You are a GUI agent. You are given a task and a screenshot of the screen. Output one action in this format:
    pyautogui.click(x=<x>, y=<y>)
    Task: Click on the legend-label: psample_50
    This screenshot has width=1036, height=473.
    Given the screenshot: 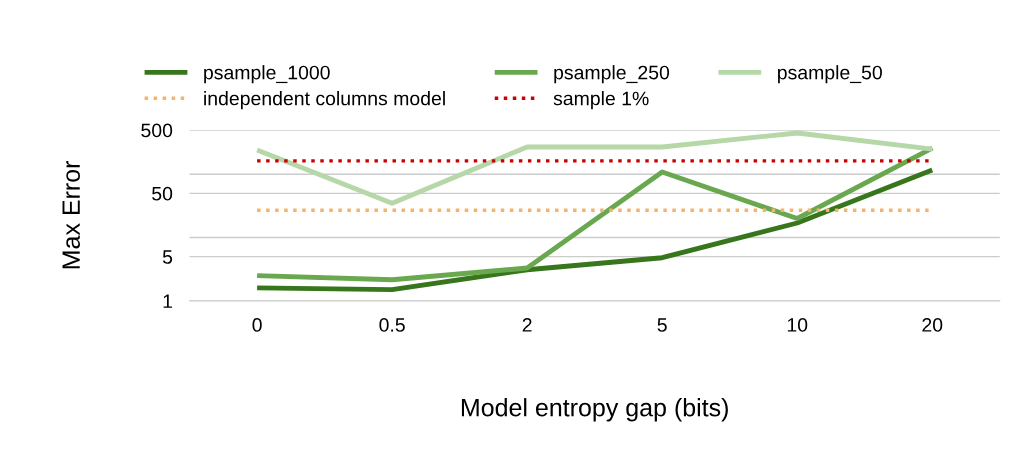 What is the action you would take?
    pyautogui.click(x=830, y=74)
    